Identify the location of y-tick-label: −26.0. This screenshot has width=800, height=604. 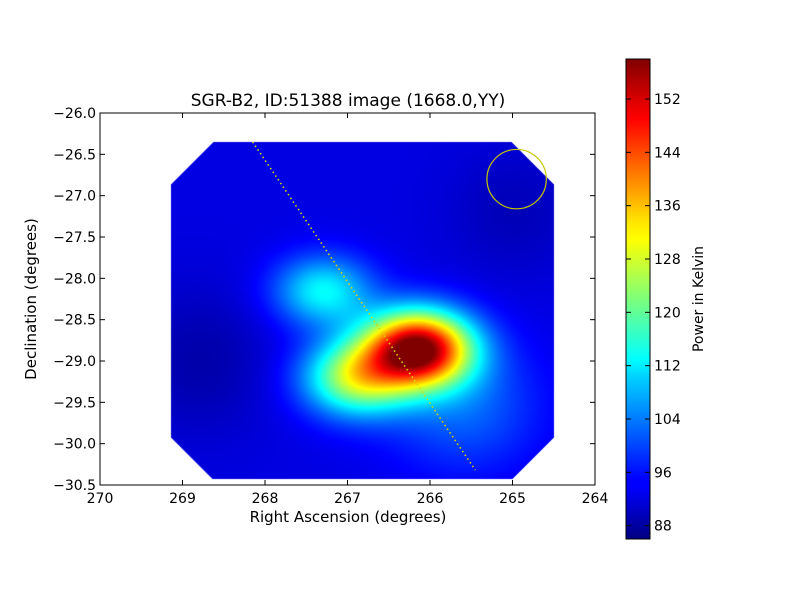
(74, 114).